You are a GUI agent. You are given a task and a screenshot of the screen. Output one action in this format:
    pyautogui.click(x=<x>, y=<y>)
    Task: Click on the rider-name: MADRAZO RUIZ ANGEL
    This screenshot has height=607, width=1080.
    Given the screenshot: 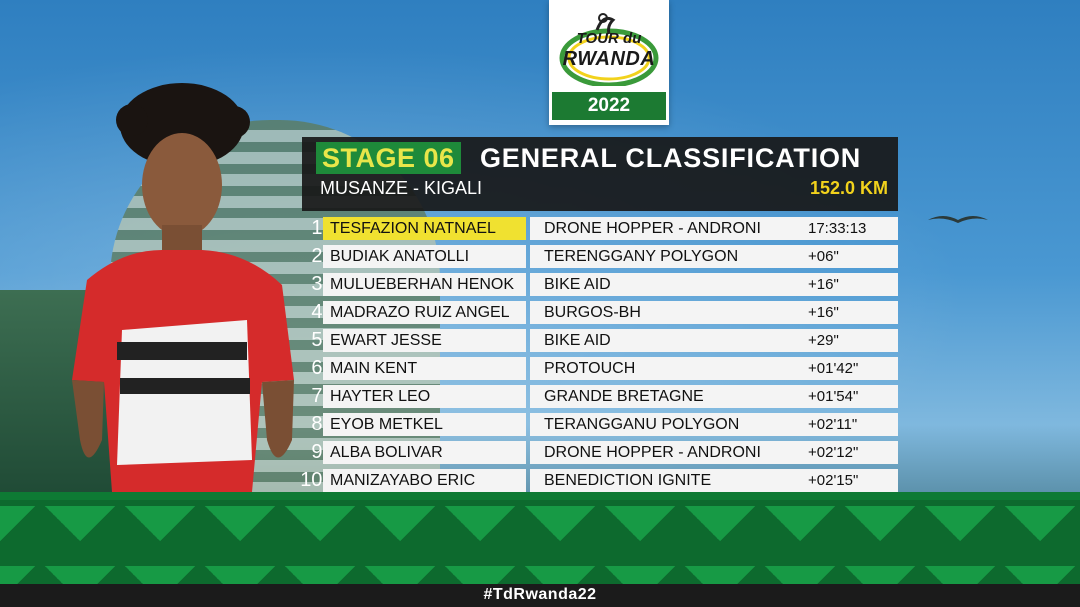 What is the action you would take?
    pyautogui.click(x=420, y=312)
    